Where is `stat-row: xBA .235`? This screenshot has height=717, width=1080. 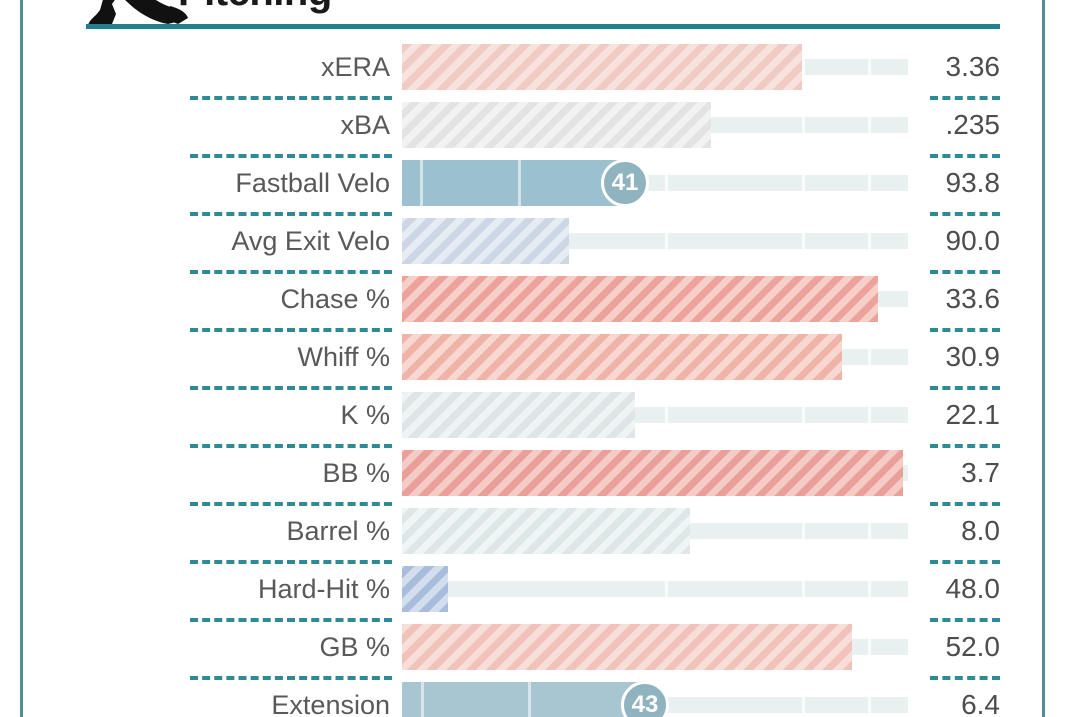
stat-row: xBA .235 is located at coordinates (540, 125).